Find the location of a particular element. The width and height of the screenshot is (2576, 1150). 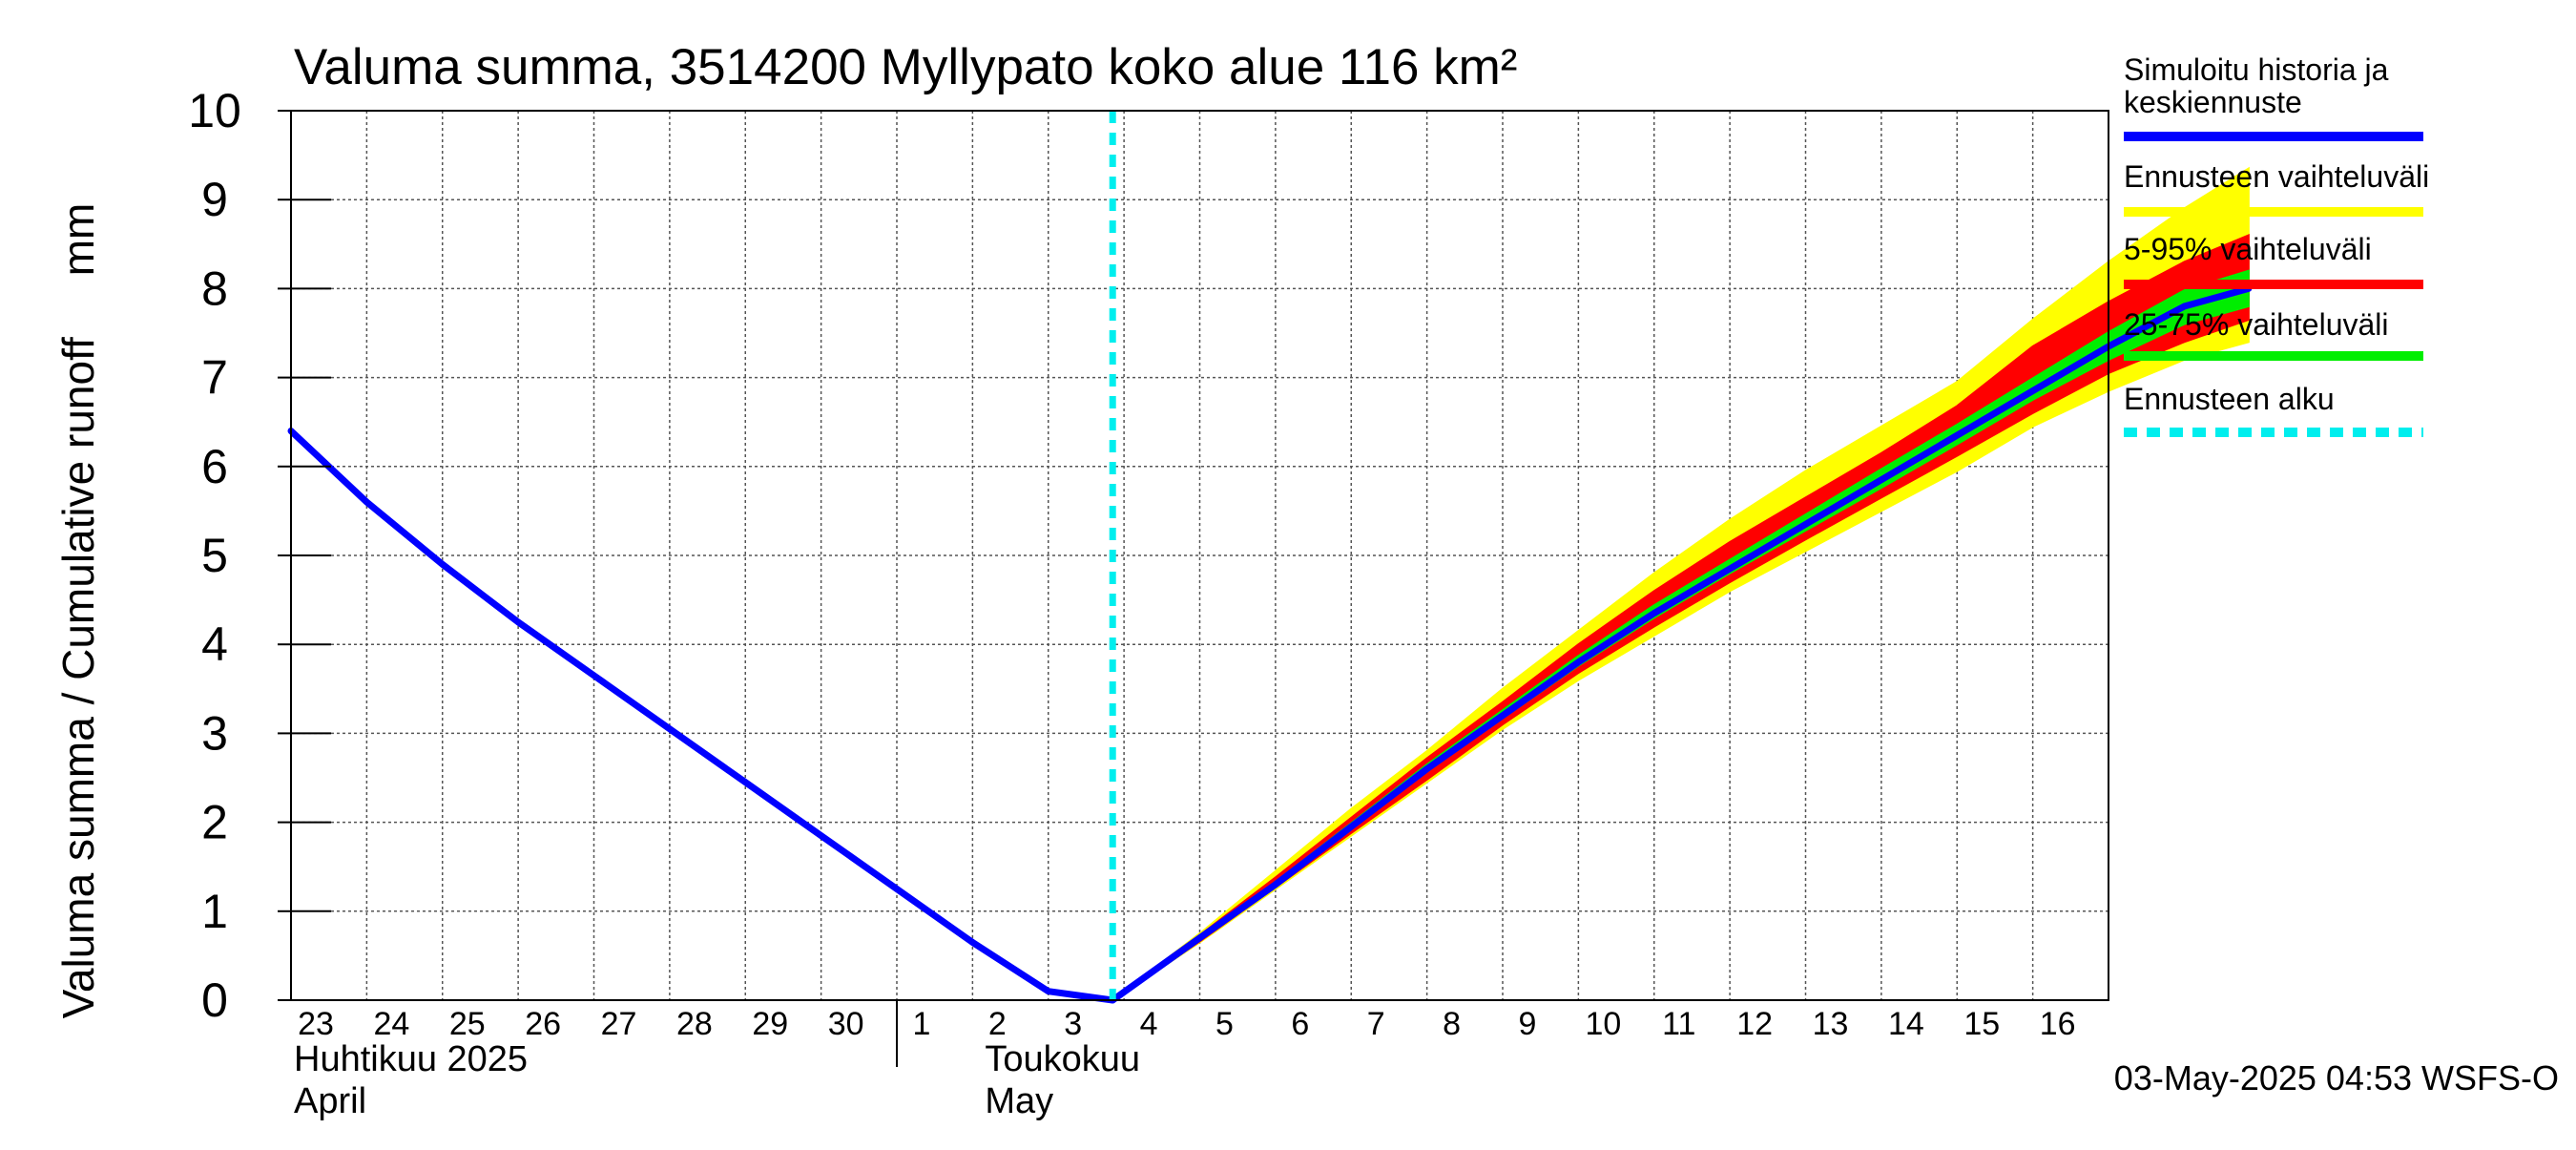

y-axis-label: Valuma summa / Cumulative runoff mm is located at coordinates (78, 611).